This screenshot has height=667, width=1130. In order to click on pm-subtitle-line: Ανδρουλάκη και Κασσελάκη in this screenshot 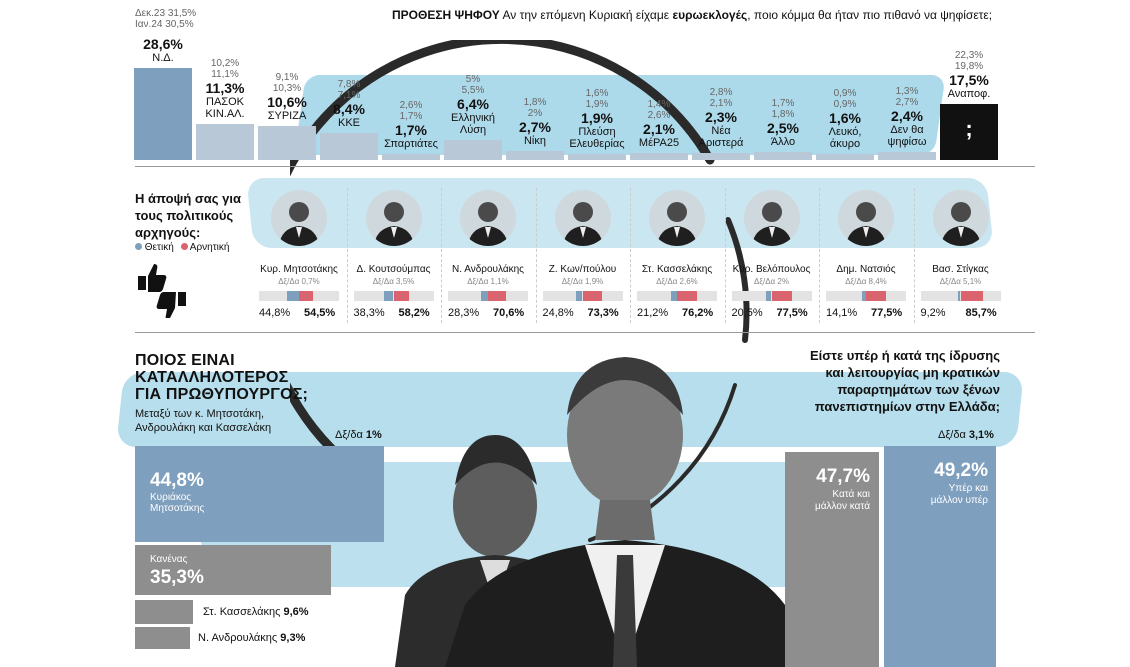, I will do `click(203, 428)`.